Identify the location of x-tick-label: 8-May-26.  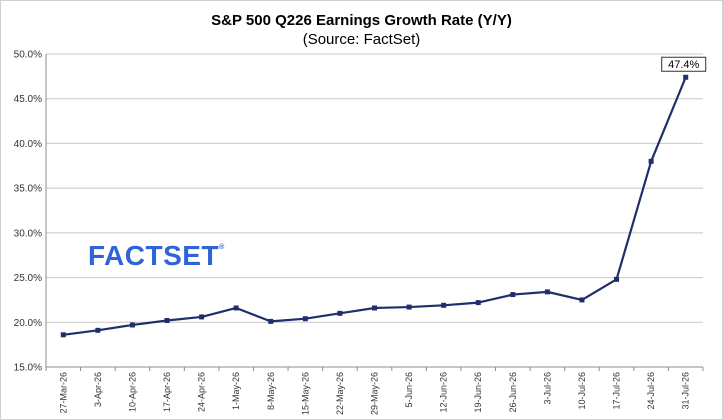
(271, 391).